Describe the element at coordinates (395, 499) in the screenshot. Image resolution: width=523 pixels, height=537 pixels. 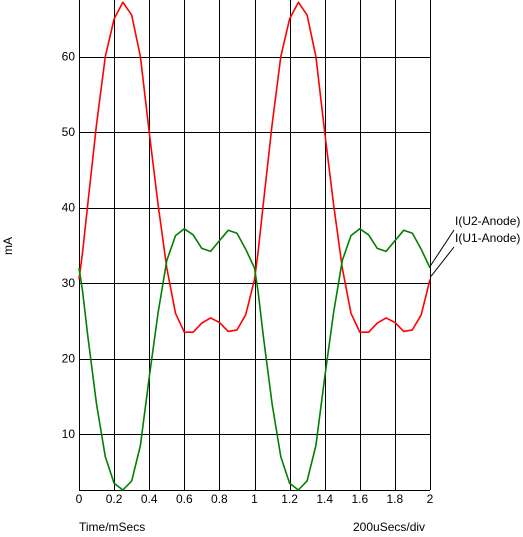
I see `x-tick-label: 1.8` at that location.